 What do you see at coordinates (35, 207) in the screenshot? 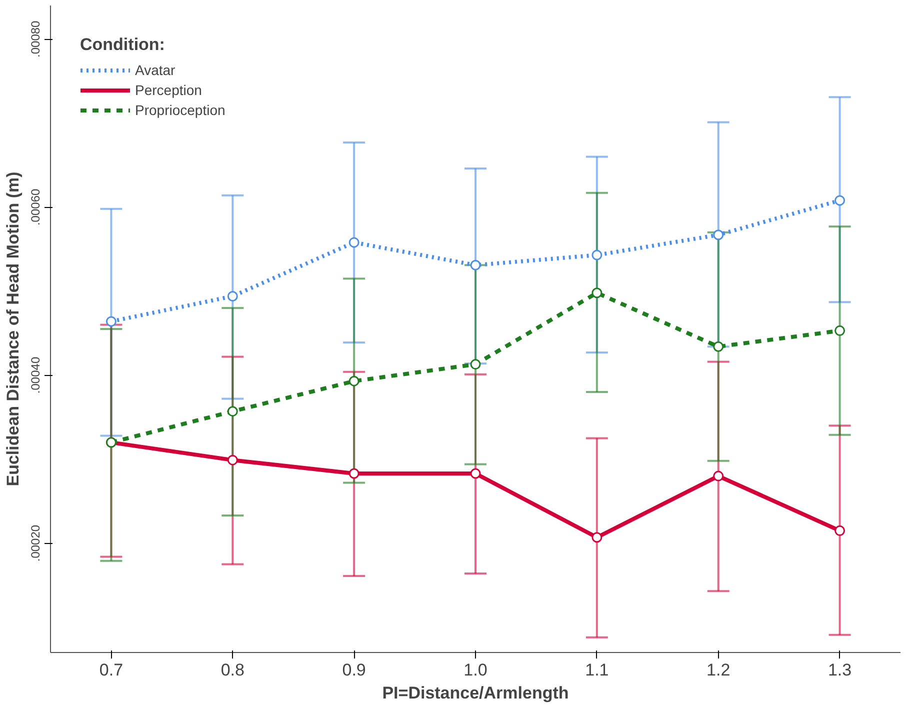
I see `y-tick-label: .00060` at bounding box center [35, 207].